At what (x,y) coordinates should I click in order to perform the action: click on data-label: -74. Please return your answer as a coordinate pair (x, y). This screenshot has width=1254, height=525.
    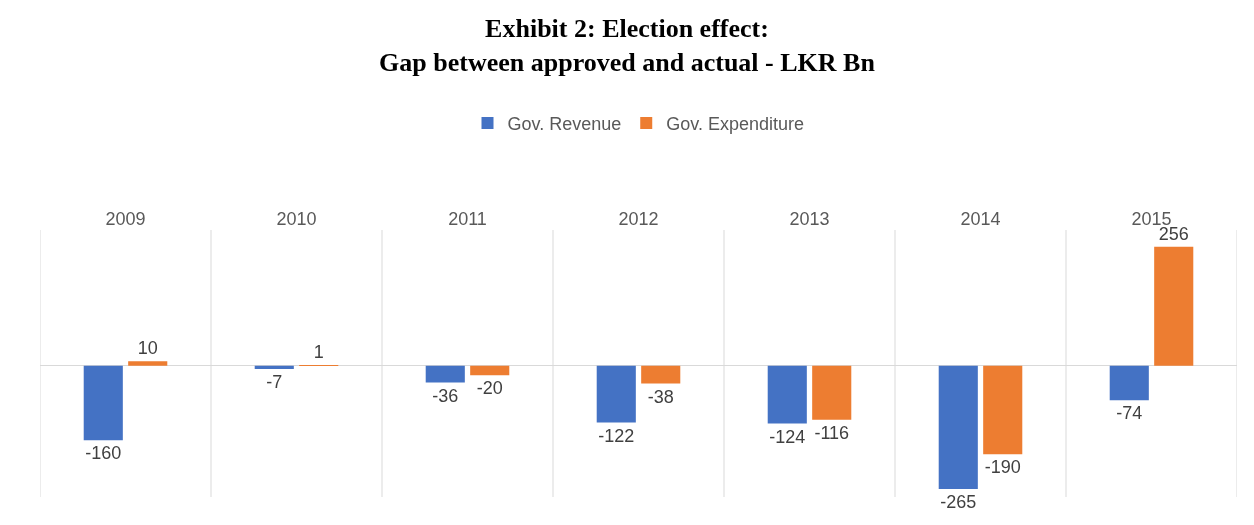
    Looking at the image, I should click on (1129, 413).